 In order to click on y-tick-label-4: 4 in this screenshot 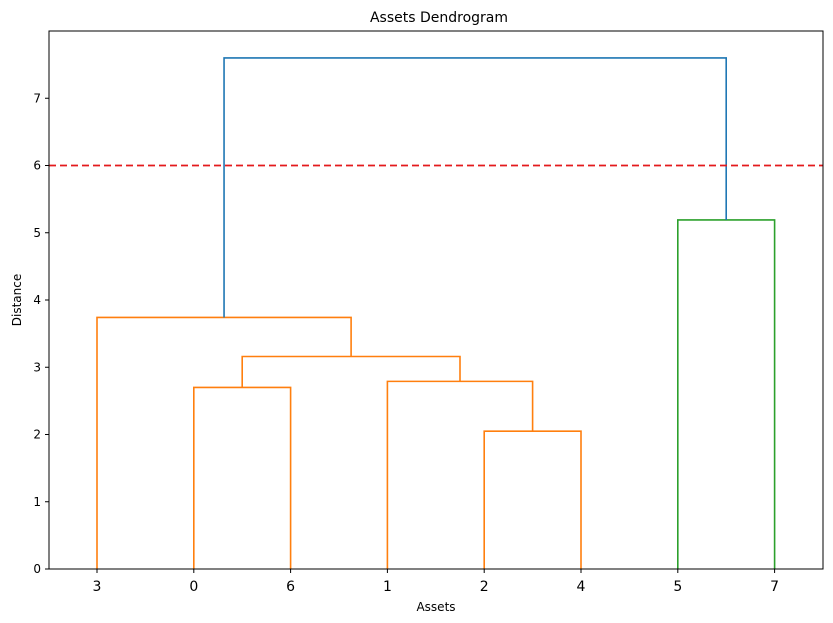, I will do `click(37, 300)`.